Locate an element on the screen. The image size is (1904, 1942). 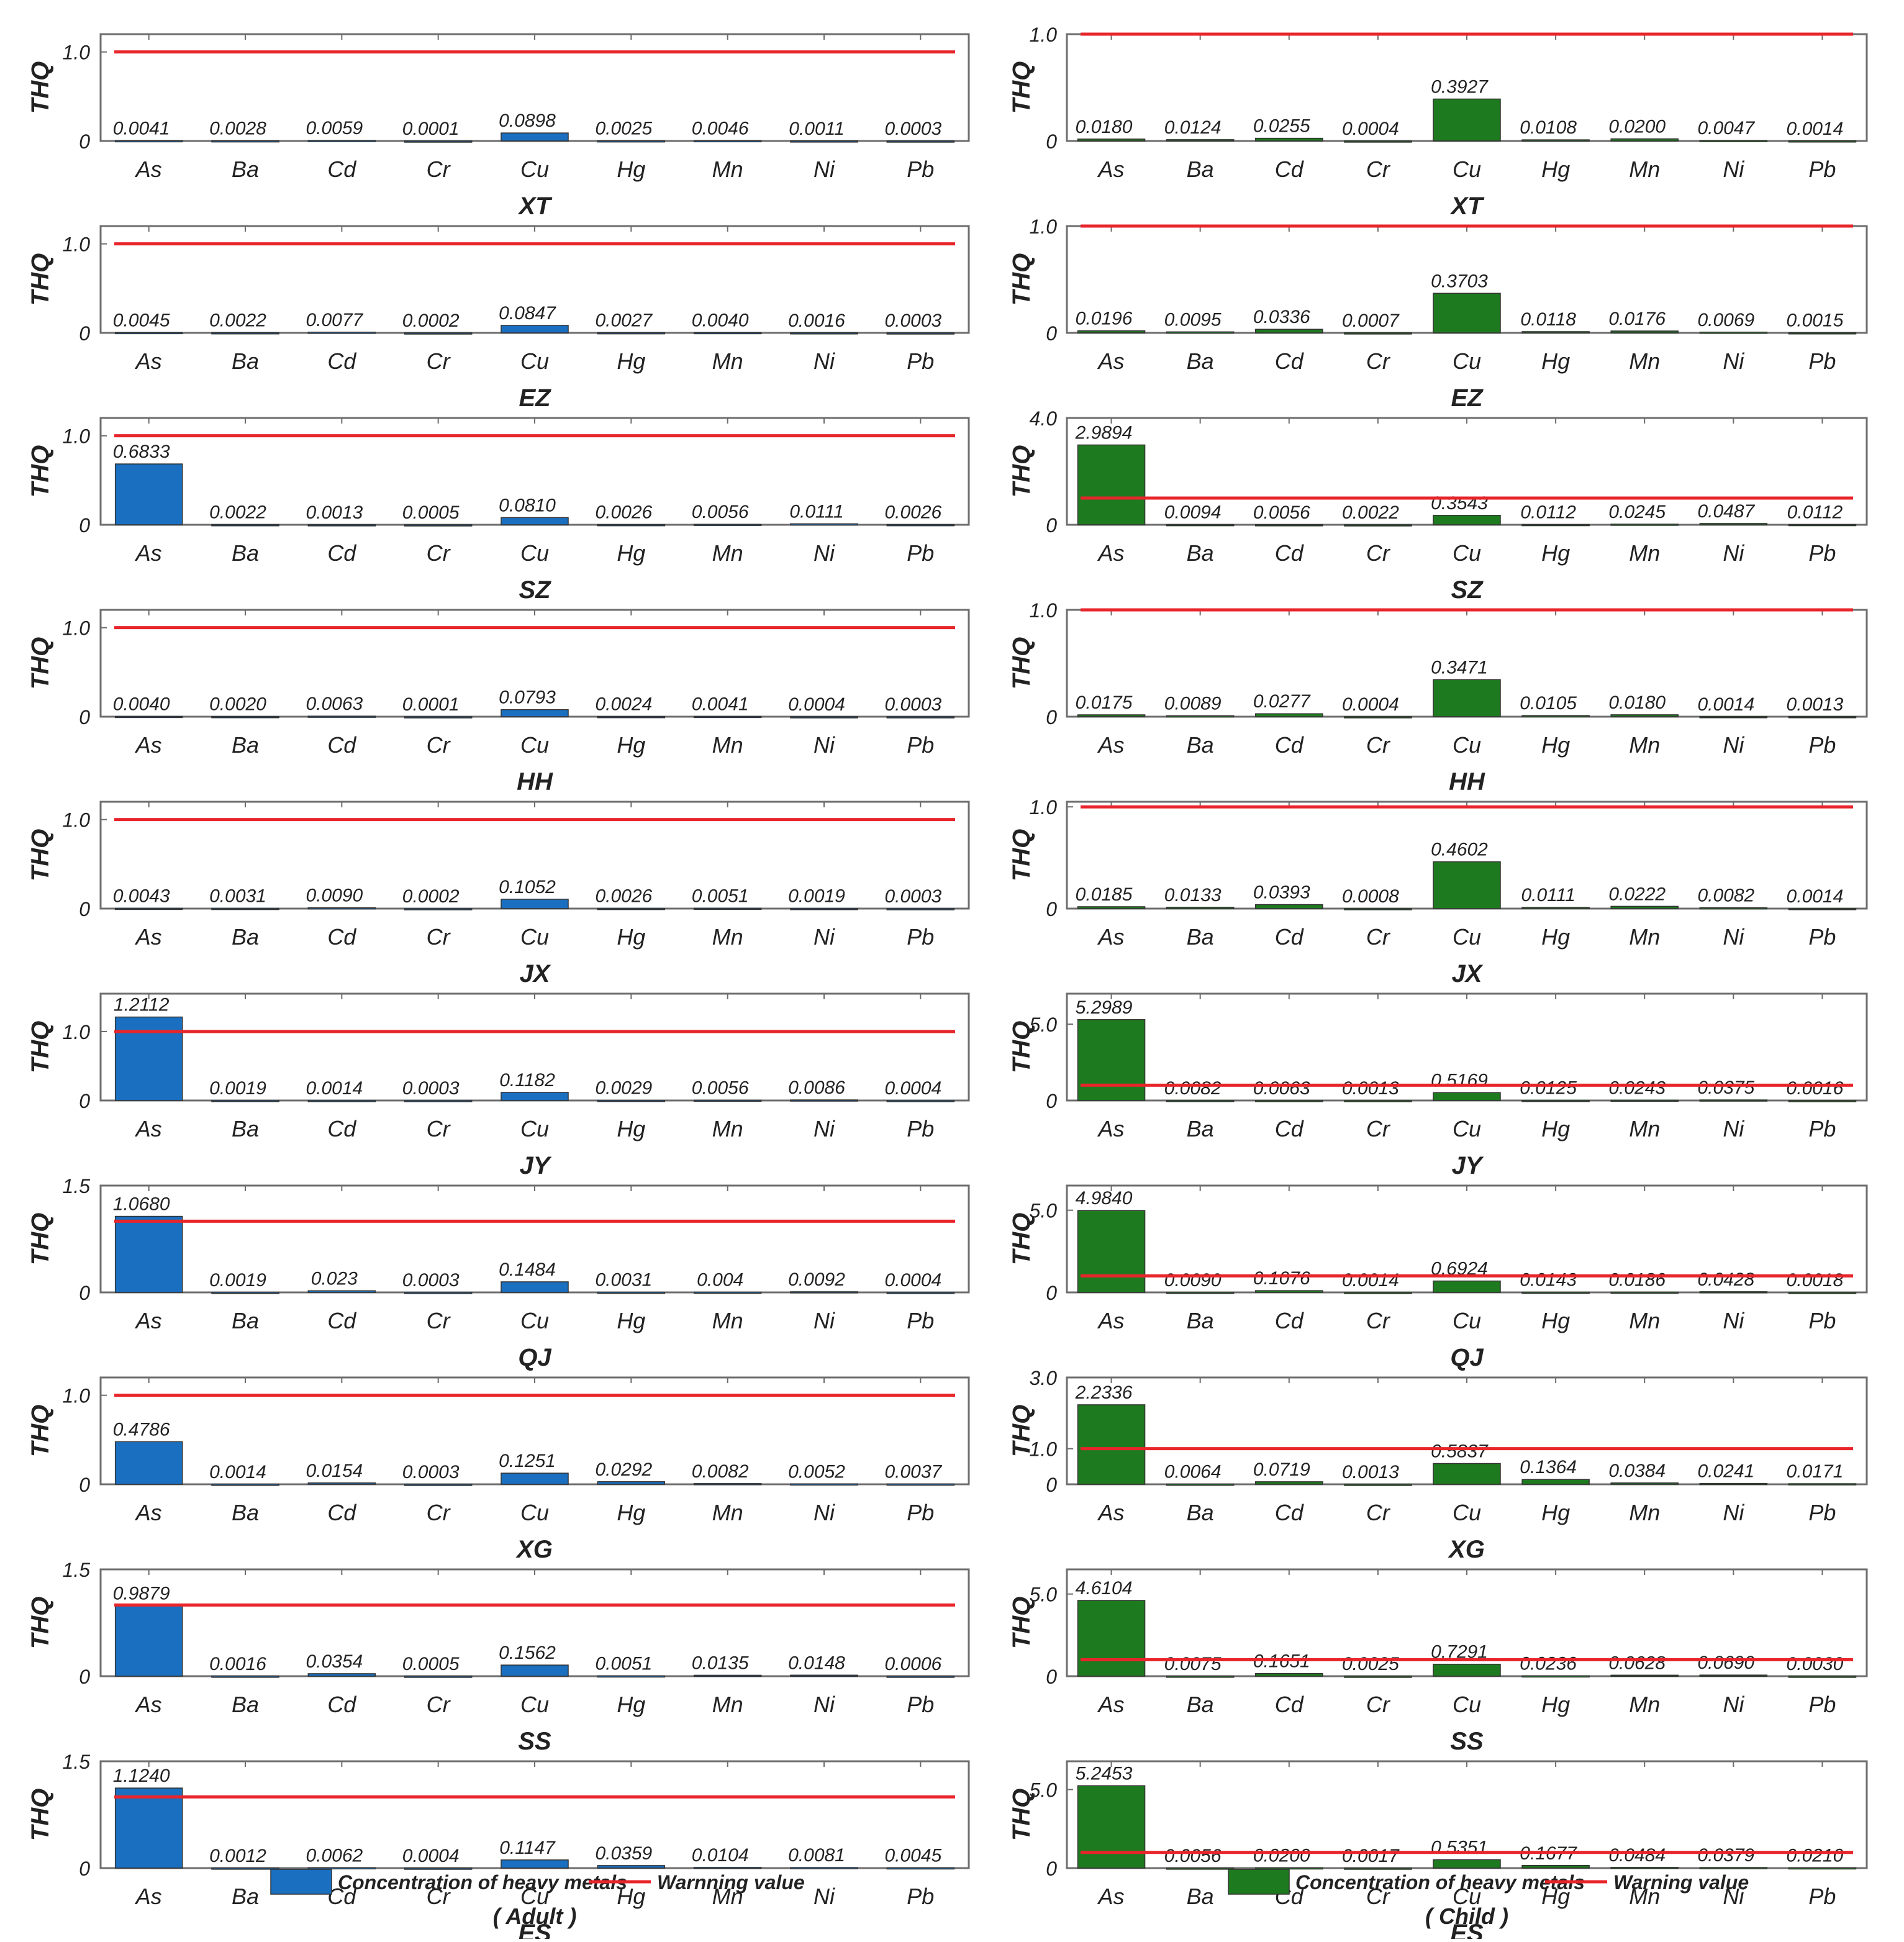
data-label-cd: 0.0200 is located at coordinates (1281, 1856).